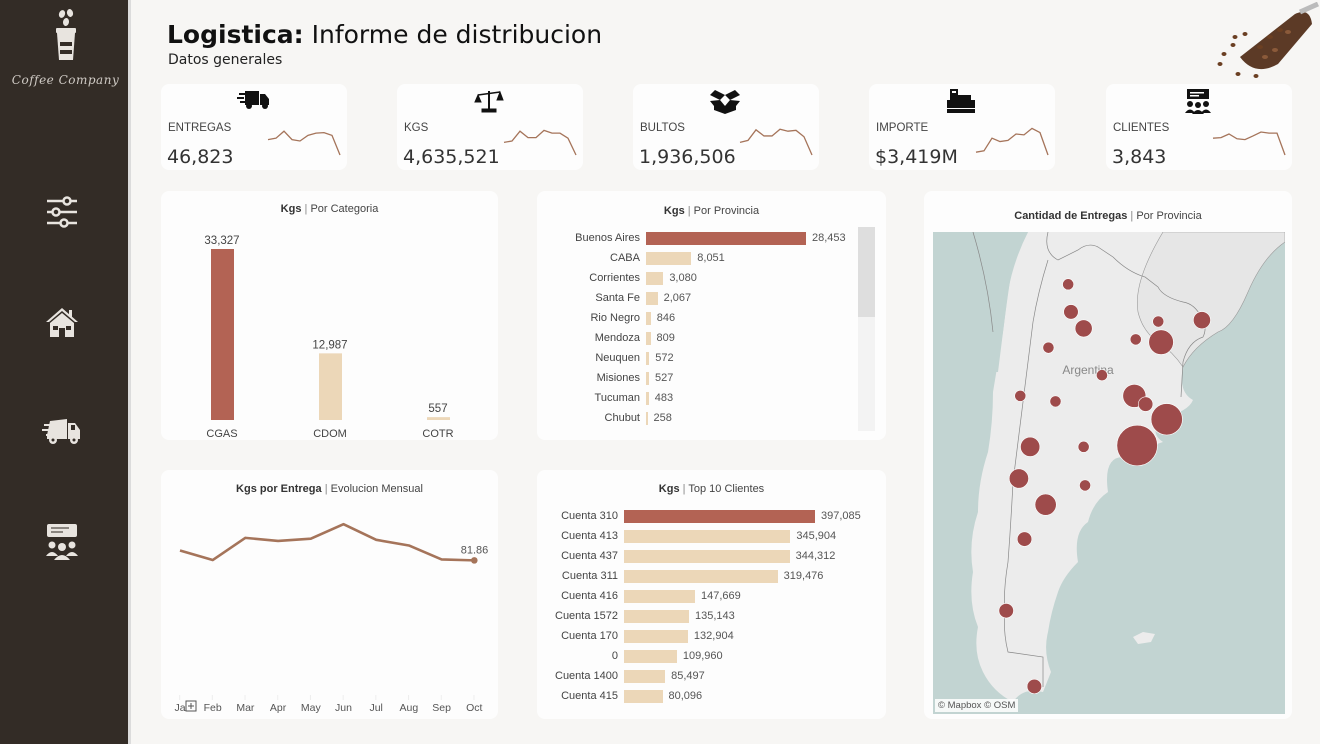  I want to click on bar-row: Cuenta 170 132,904, so click(637, 636).